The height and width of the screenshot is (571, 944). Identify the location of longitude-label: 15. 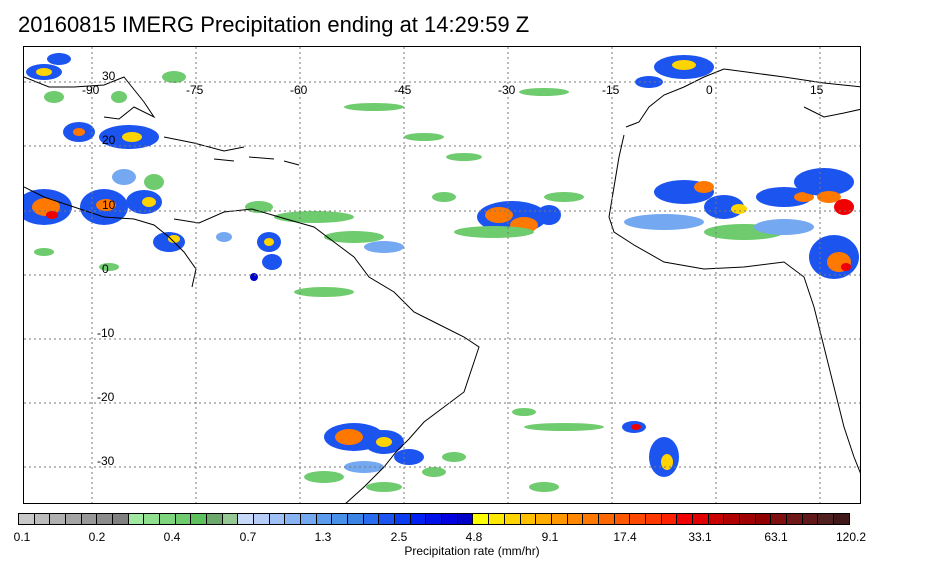
(817, 90).